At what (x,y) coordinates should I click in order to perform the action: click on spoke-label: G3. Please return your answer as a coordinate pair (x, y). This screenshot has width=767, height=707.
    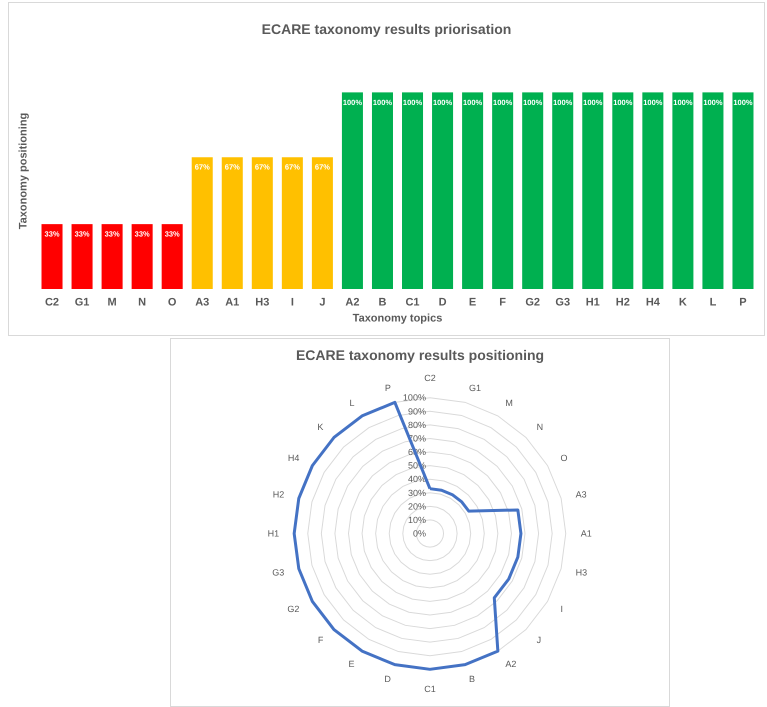
    Looking at the image, I should click on (278, 573).